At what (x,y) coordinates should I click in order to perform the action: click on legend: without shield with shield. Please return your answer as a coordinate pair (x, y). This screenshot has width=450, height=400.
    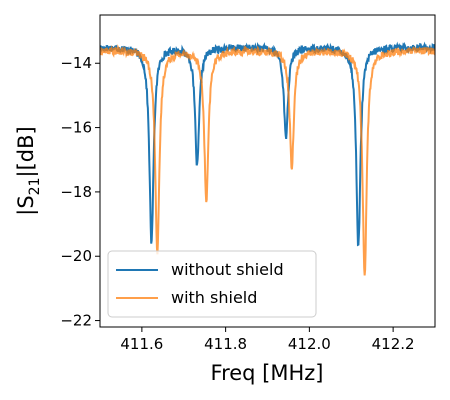
    Looking at the image, I should click on (212, 284).